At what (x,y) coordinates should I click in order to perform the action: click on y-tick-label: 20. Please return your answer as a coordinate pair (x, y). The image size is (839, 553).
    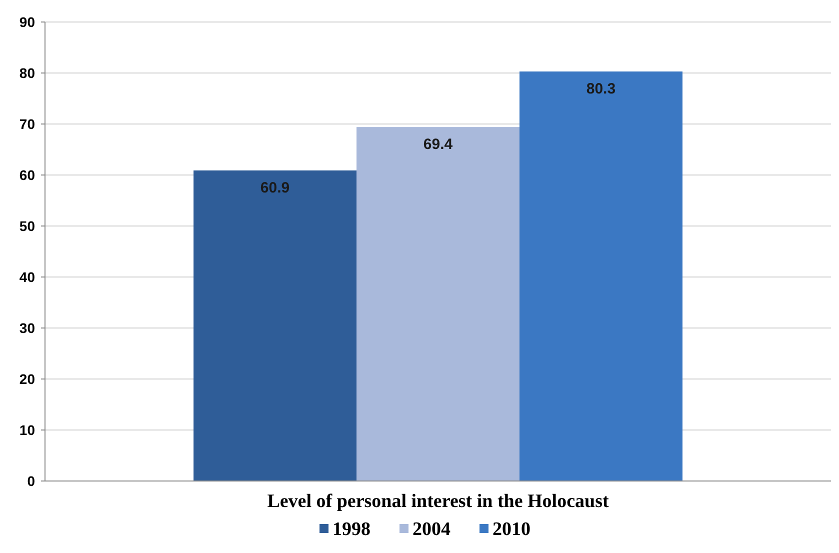
    Looking at the image, I should click on (27, 378).